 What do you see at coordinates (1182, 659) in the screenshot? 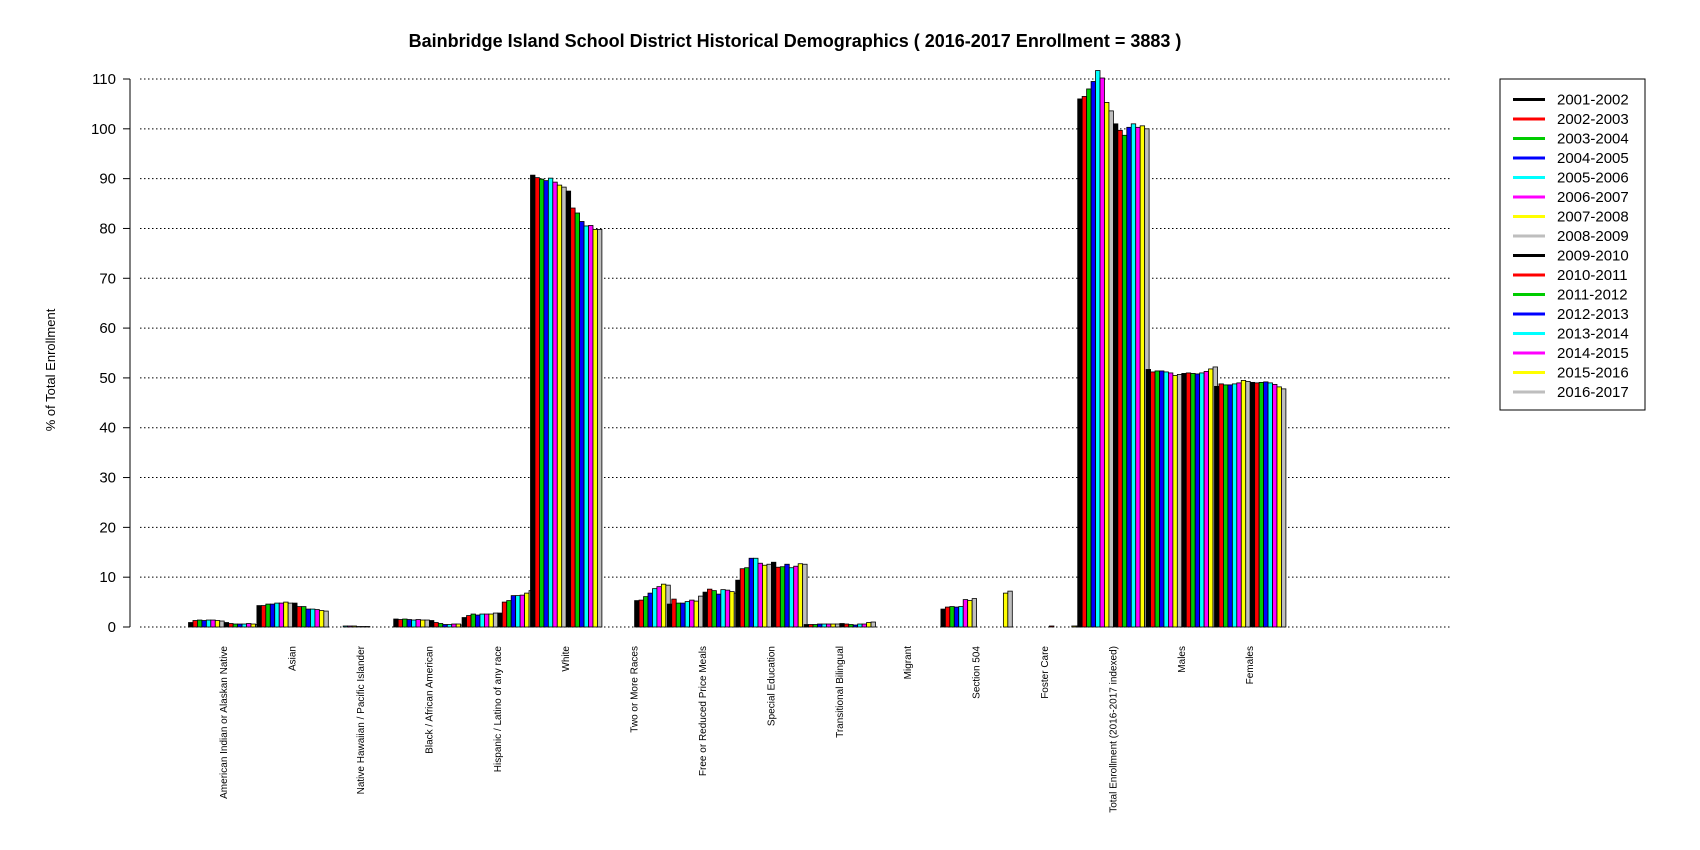
I see `x-tick-label: Males` at bounding box center [1182, 659].